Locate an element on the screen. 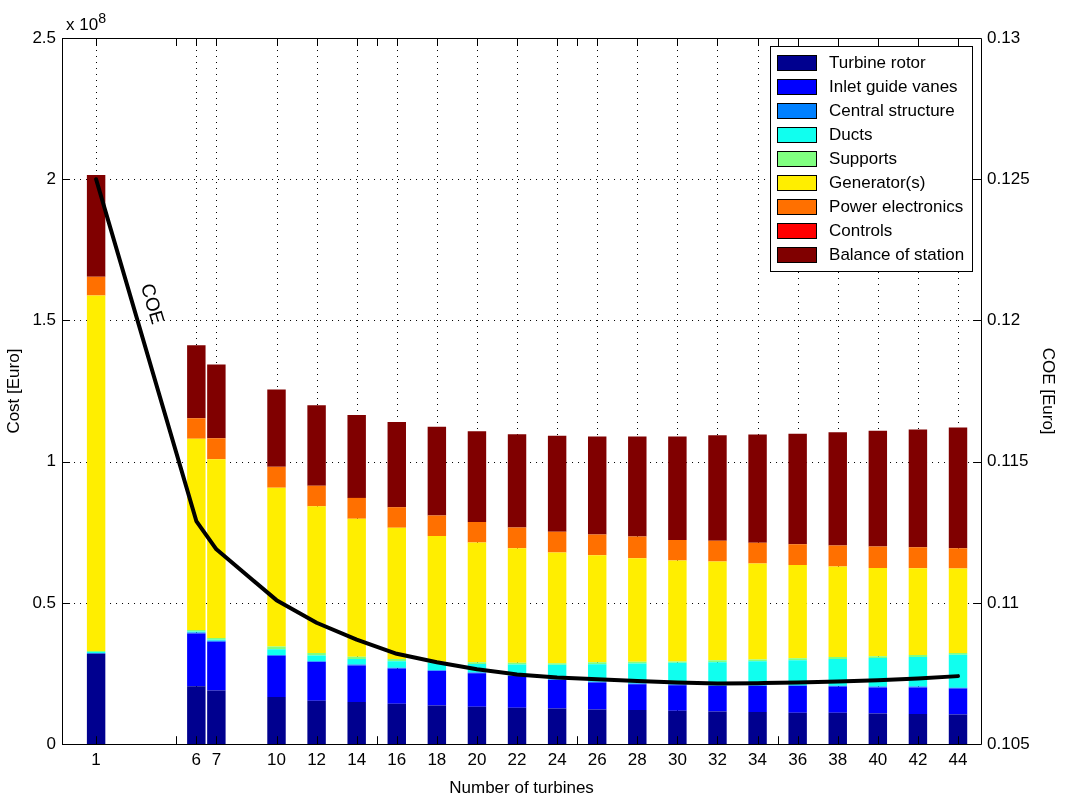  y-tick-label: 1 is located at coordinates (51, 461).